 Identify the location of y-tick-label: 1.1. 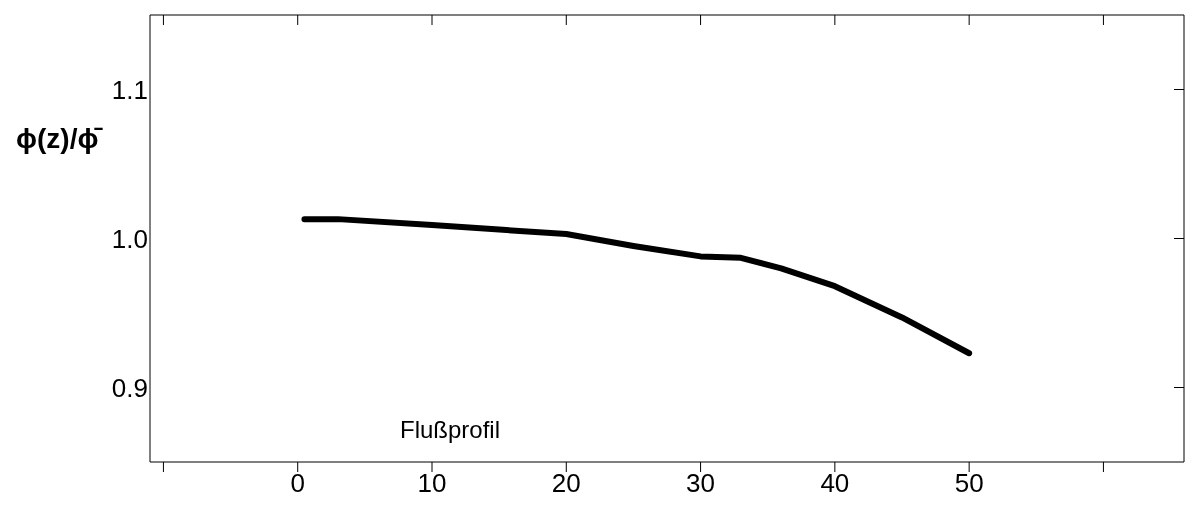
(129, 89).